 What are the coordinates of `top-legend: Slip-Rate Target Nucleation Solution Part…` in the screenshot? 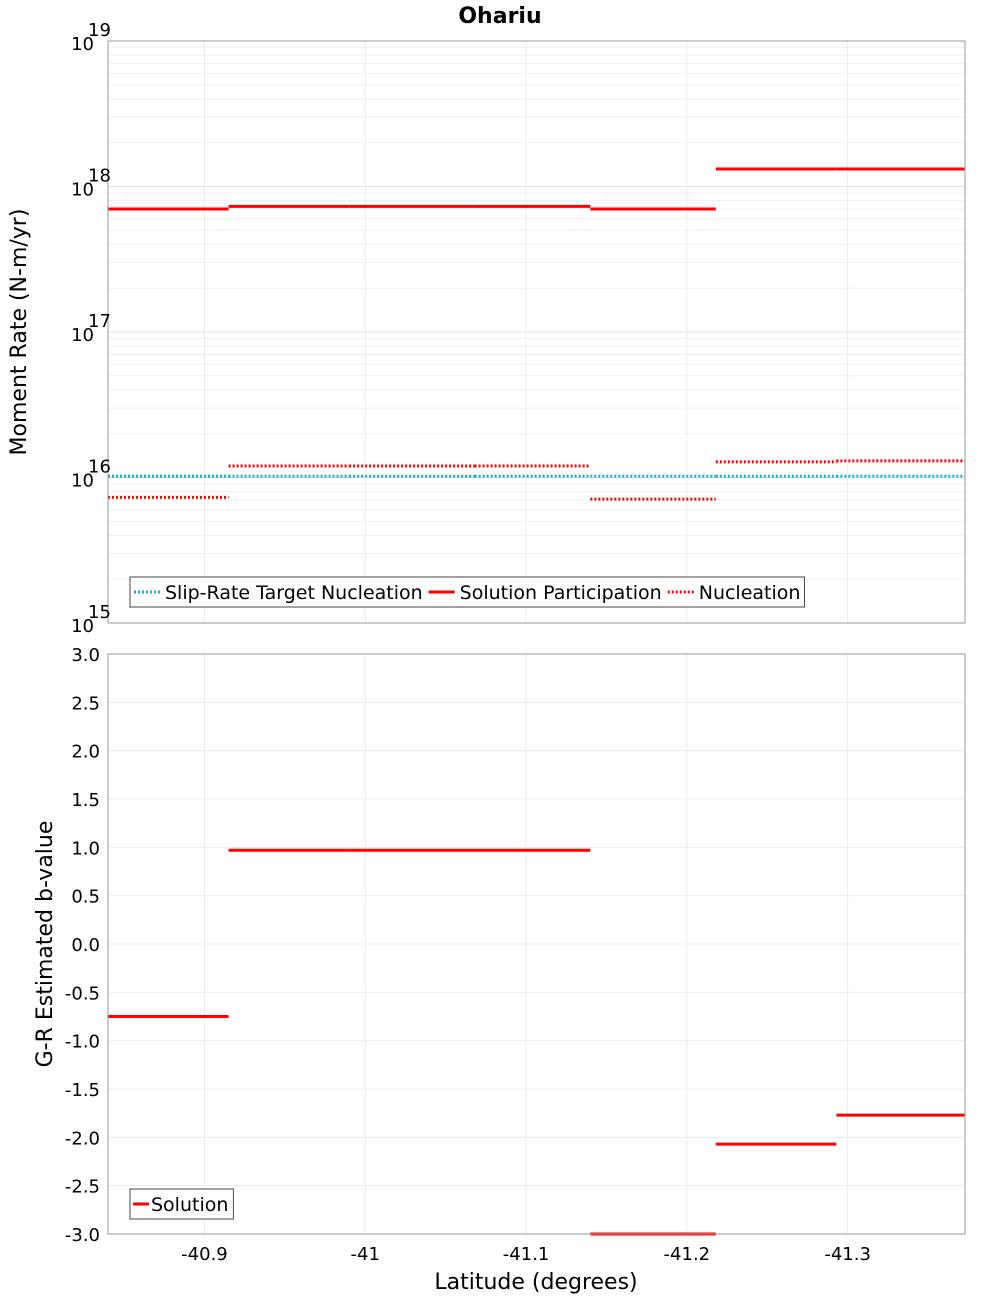 It's located at (467, 592).